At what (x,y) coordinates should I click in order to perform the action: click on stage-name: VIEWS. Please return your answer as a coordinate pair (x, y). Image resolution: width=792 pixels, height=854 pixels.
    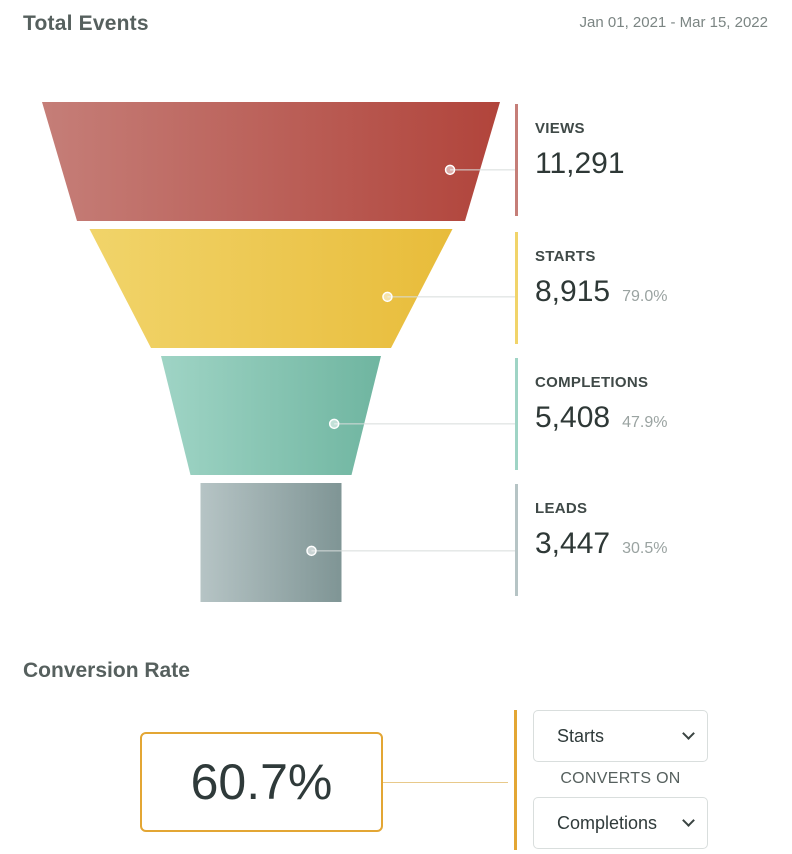
    Looking at the image, I should click on (560, 128).